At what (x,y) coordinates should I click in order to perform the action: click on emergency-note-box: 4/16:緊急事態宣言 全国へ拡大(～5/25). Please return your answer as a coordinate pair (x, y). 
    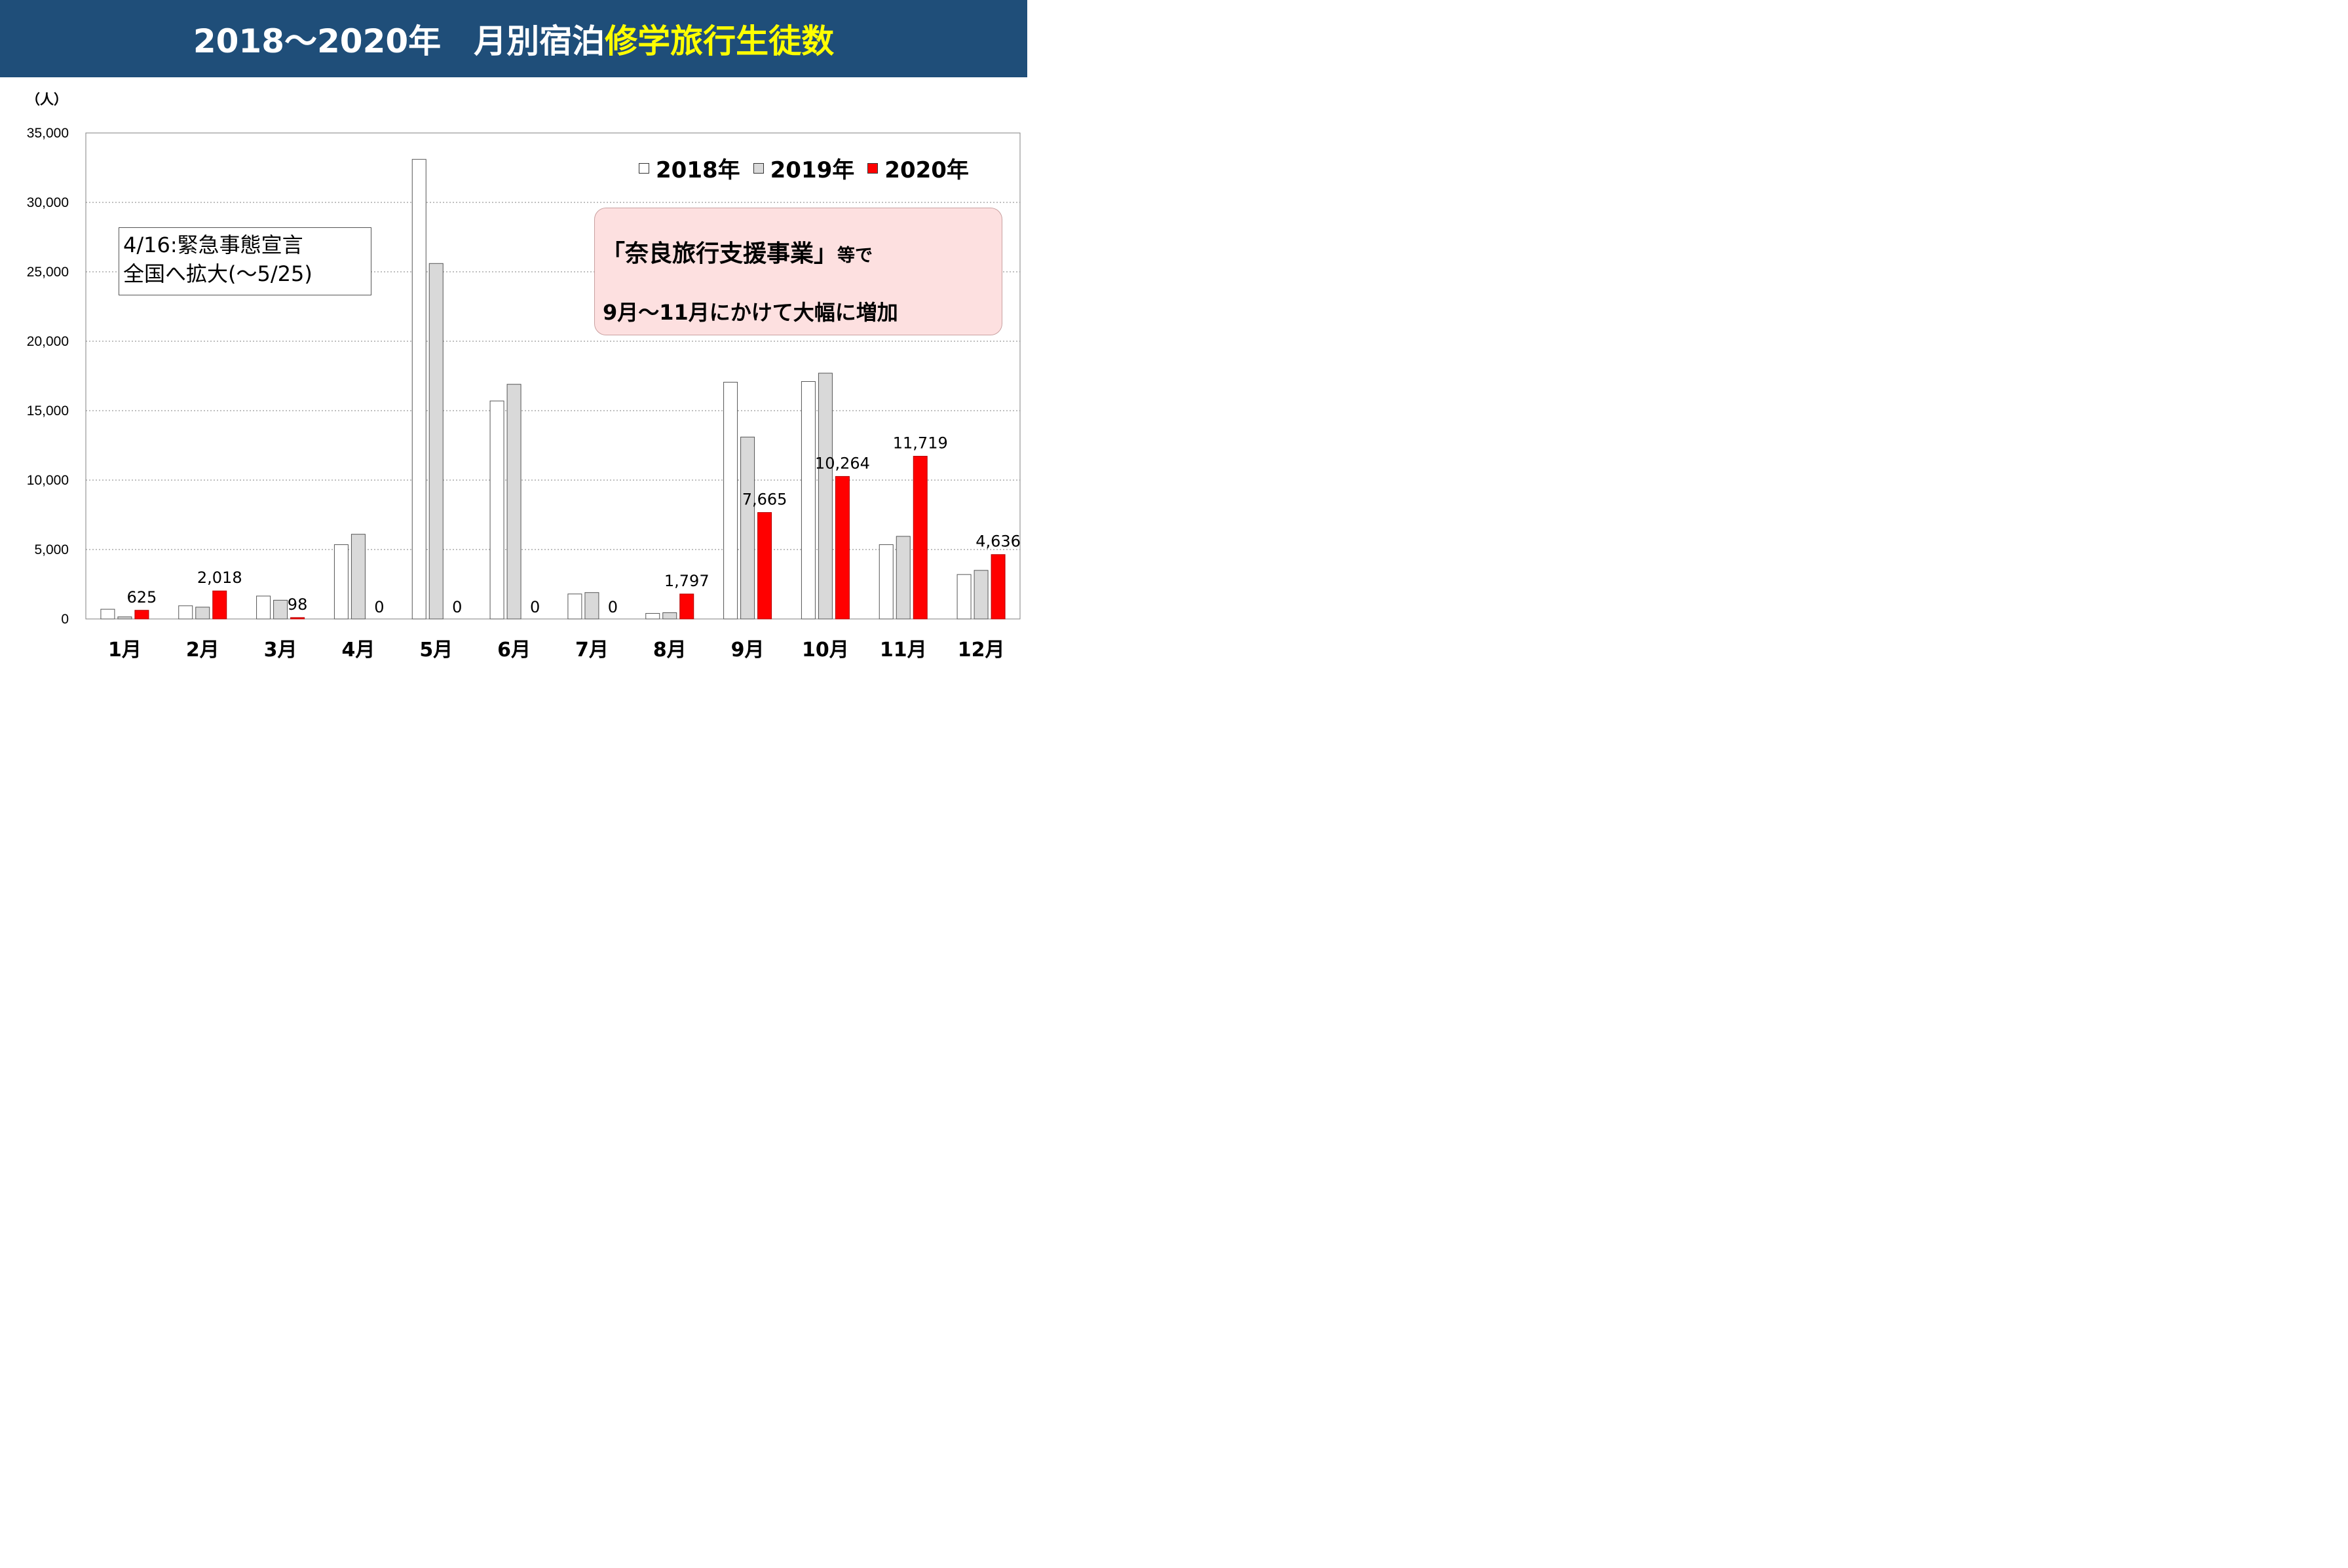
    Looking at the image, I should click on (245, 261).